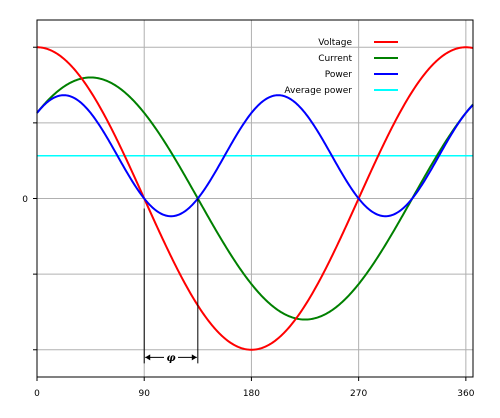 This screenshot has height=418, width=500. I want to click on phase-arrowhead-left, so click(148, 357).